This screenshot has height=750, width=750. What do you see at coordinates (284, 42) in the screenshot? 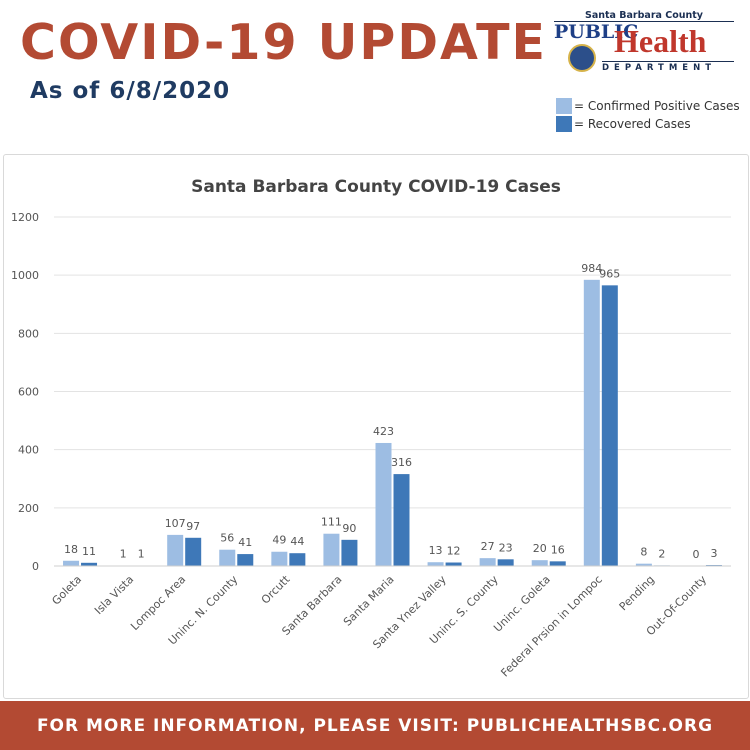
I see `page-title: COVID-19 UPDATE` at bounding box center [284, 42].